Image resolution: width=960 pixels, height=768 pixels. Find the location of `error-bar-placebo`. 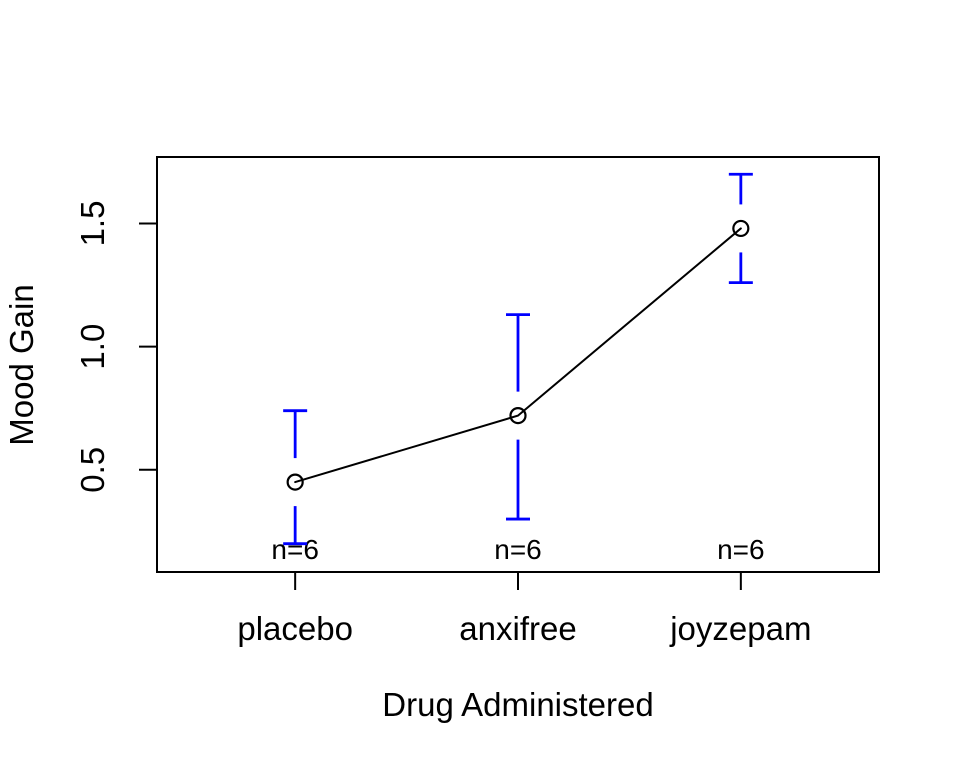

error-bar-placebo is located at coordinates (295, 477).